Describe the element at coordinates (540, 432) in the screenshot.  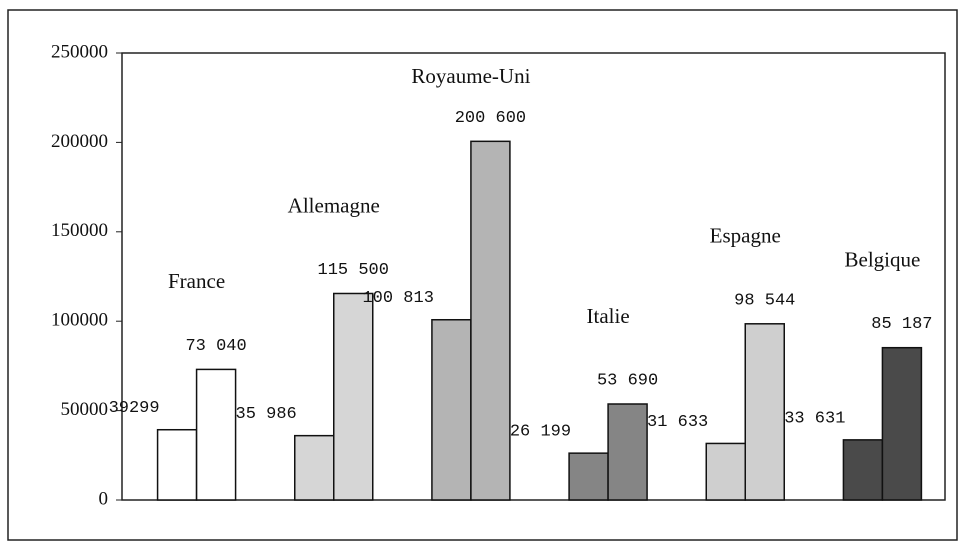
I see `value-label: 26 199` at that location.